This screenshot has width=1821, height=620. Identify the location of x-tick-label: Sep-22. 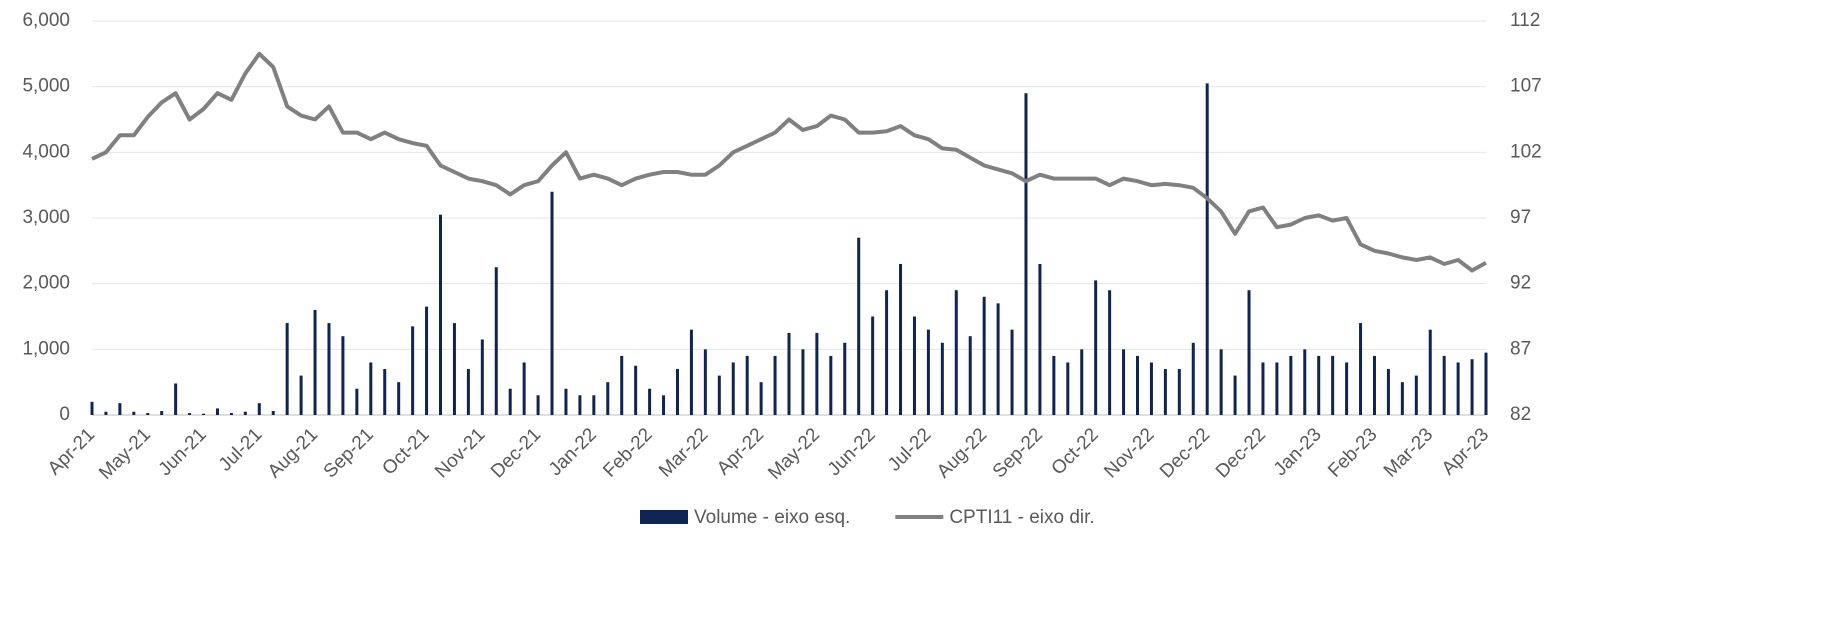
(1018, 453).